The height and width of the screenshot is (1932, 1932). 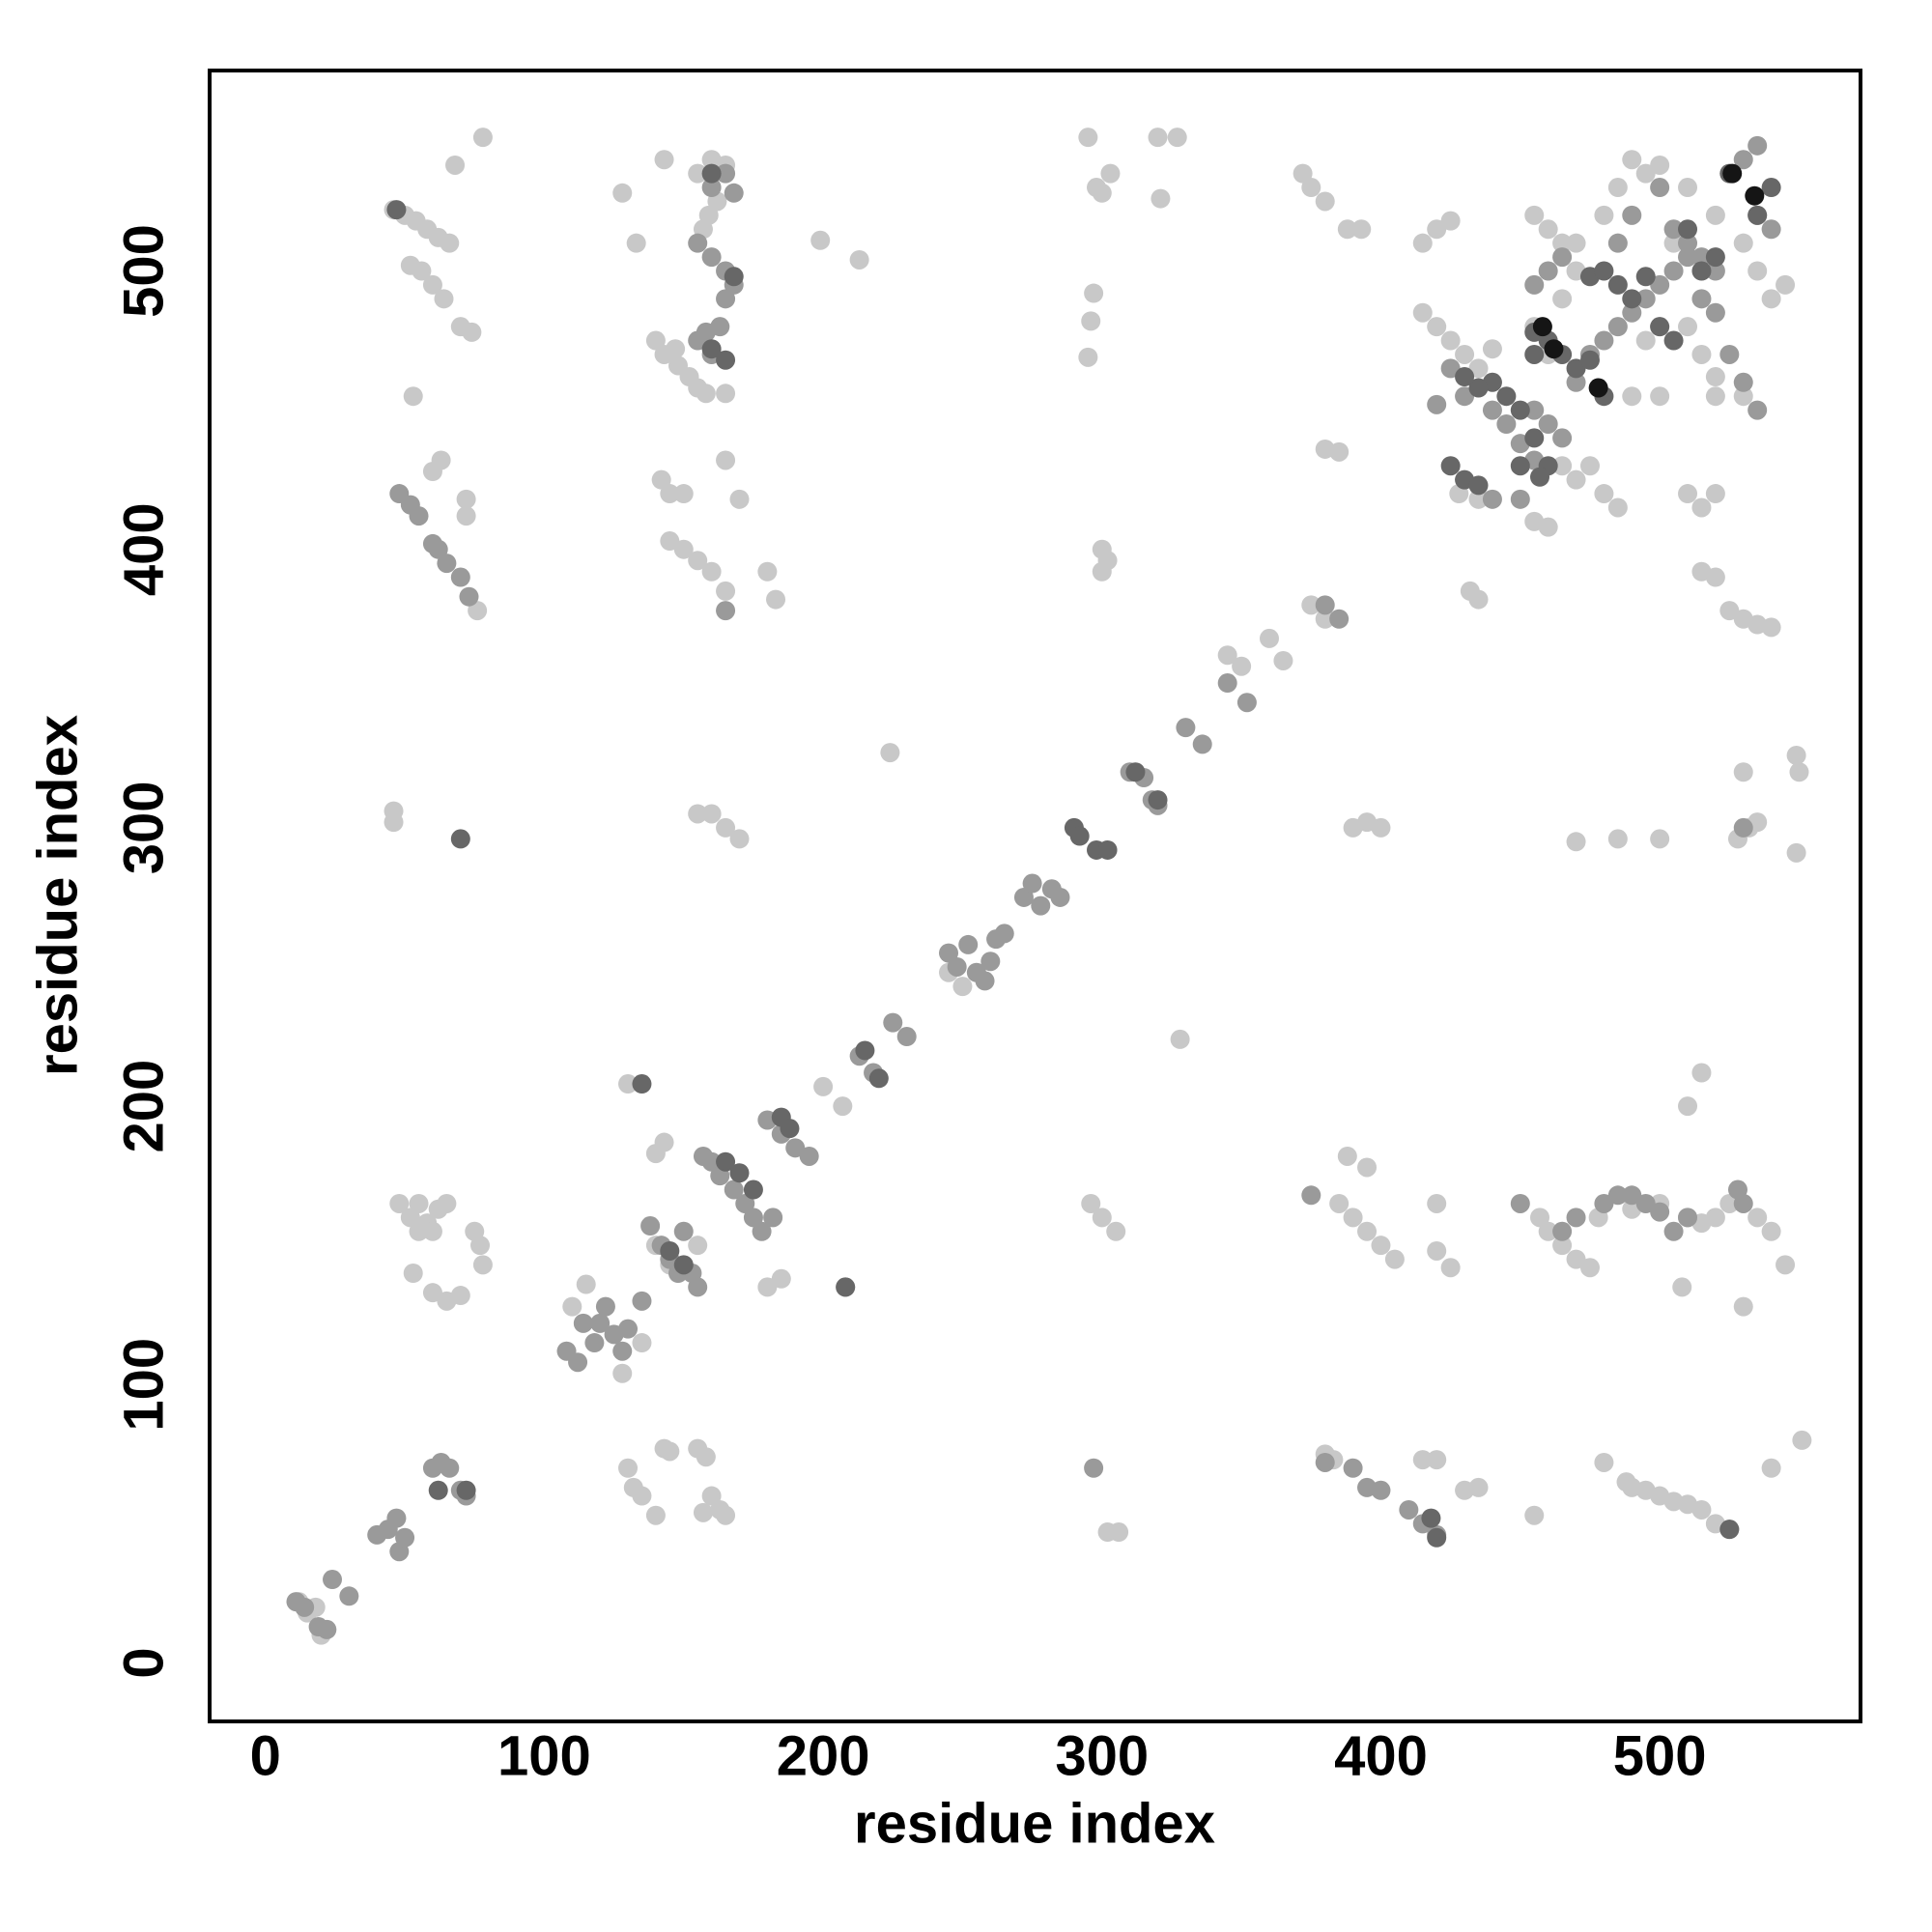 I want to click on y-tick-label: 300, so click(x=143, y=828).